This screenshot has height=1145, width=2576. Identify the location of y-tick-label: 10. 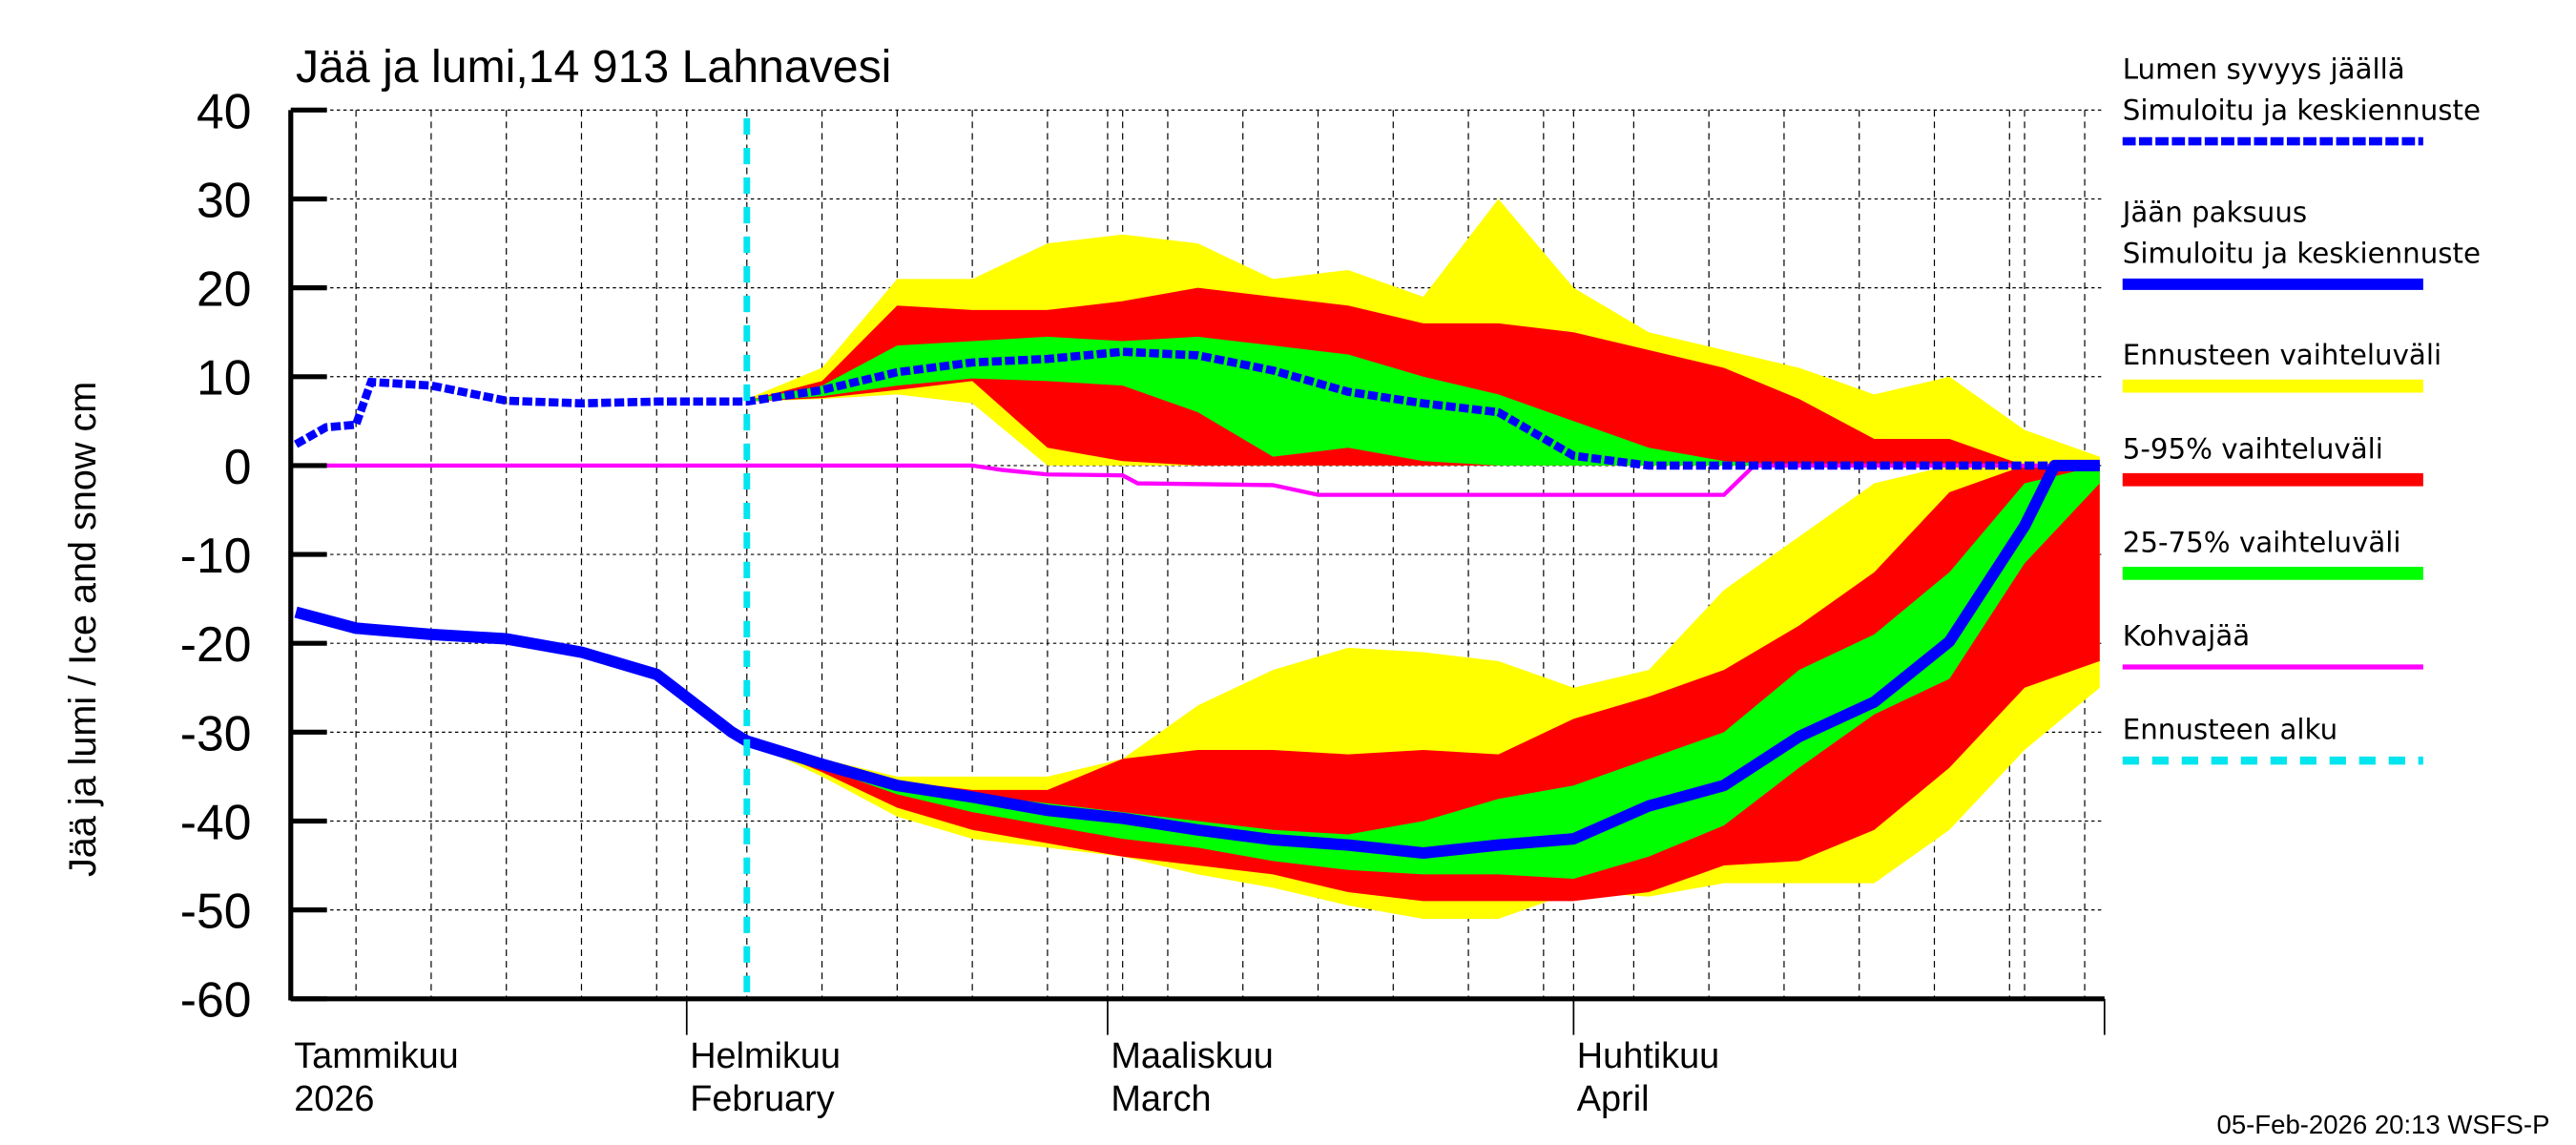
(224, 378).